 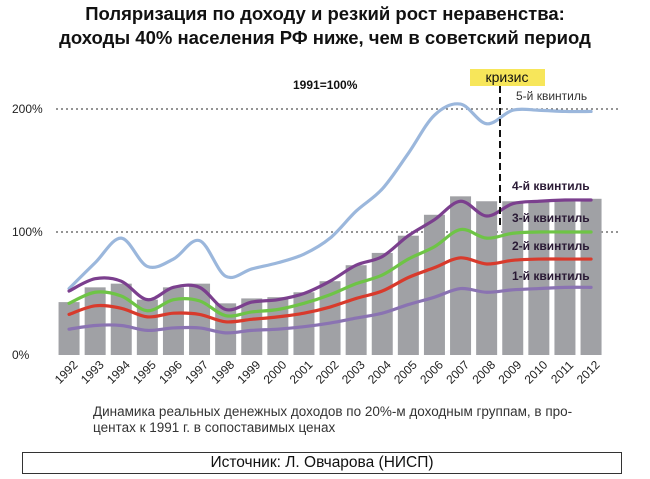 What do you see at coordinates (408, 295) in the screenshot?
I see `bar-2005` at bounding box center [408, 295].